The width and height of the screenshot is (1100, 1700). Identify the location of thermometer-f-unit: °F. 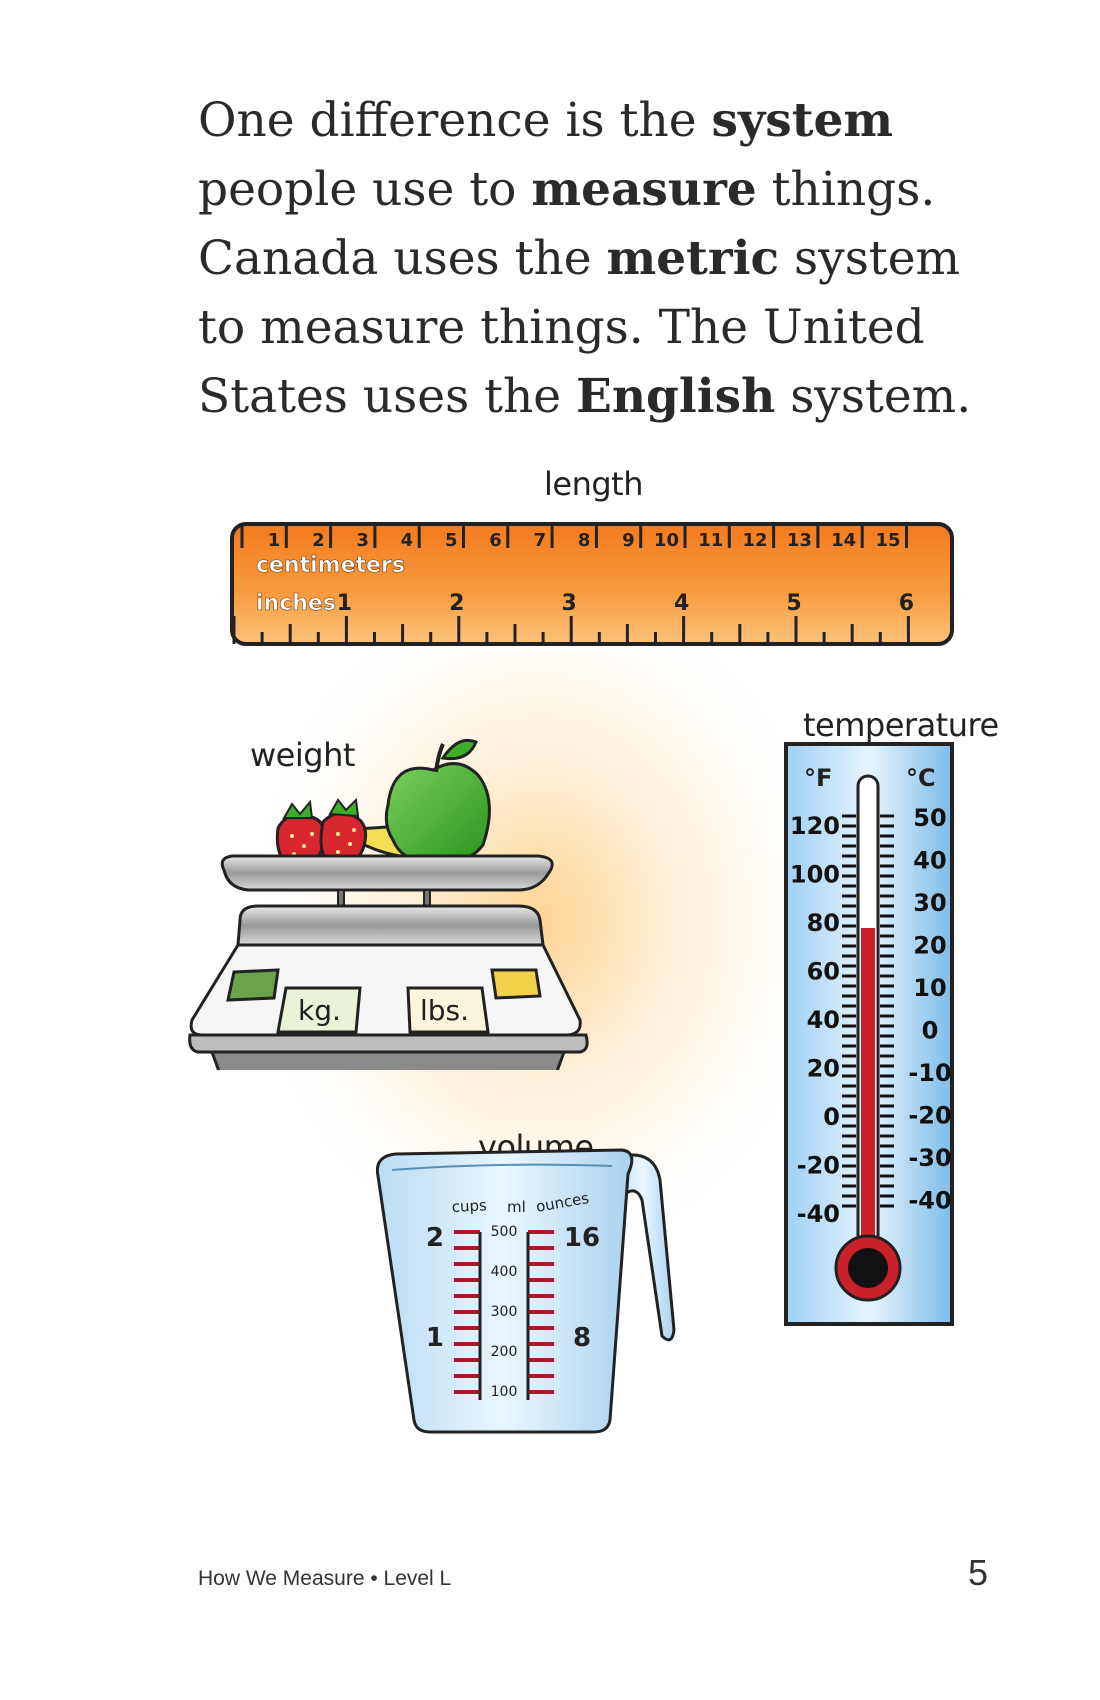
(818, 778).